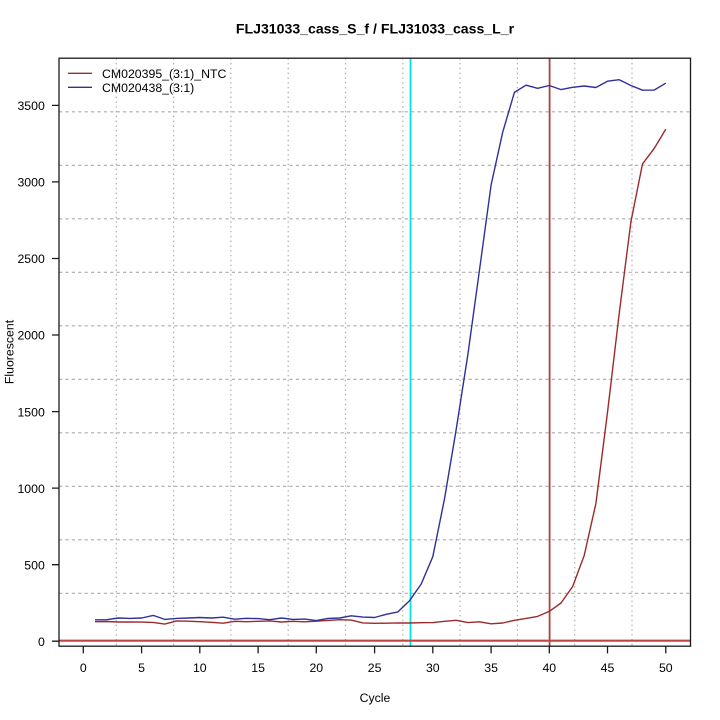 The height and width of the screenshot is (720, 720). I want to click on svg-text: 5, so click(141, 668).